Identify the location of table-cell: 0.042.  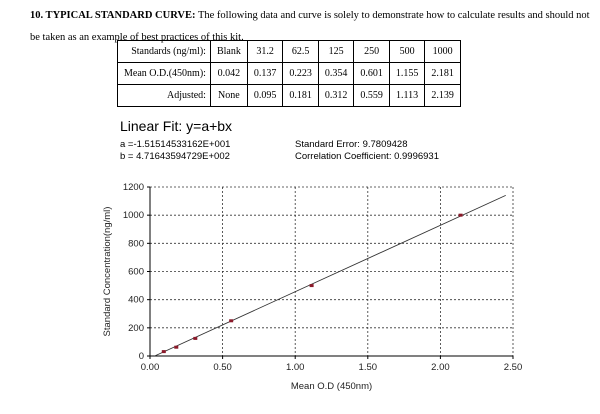
(228, 73).